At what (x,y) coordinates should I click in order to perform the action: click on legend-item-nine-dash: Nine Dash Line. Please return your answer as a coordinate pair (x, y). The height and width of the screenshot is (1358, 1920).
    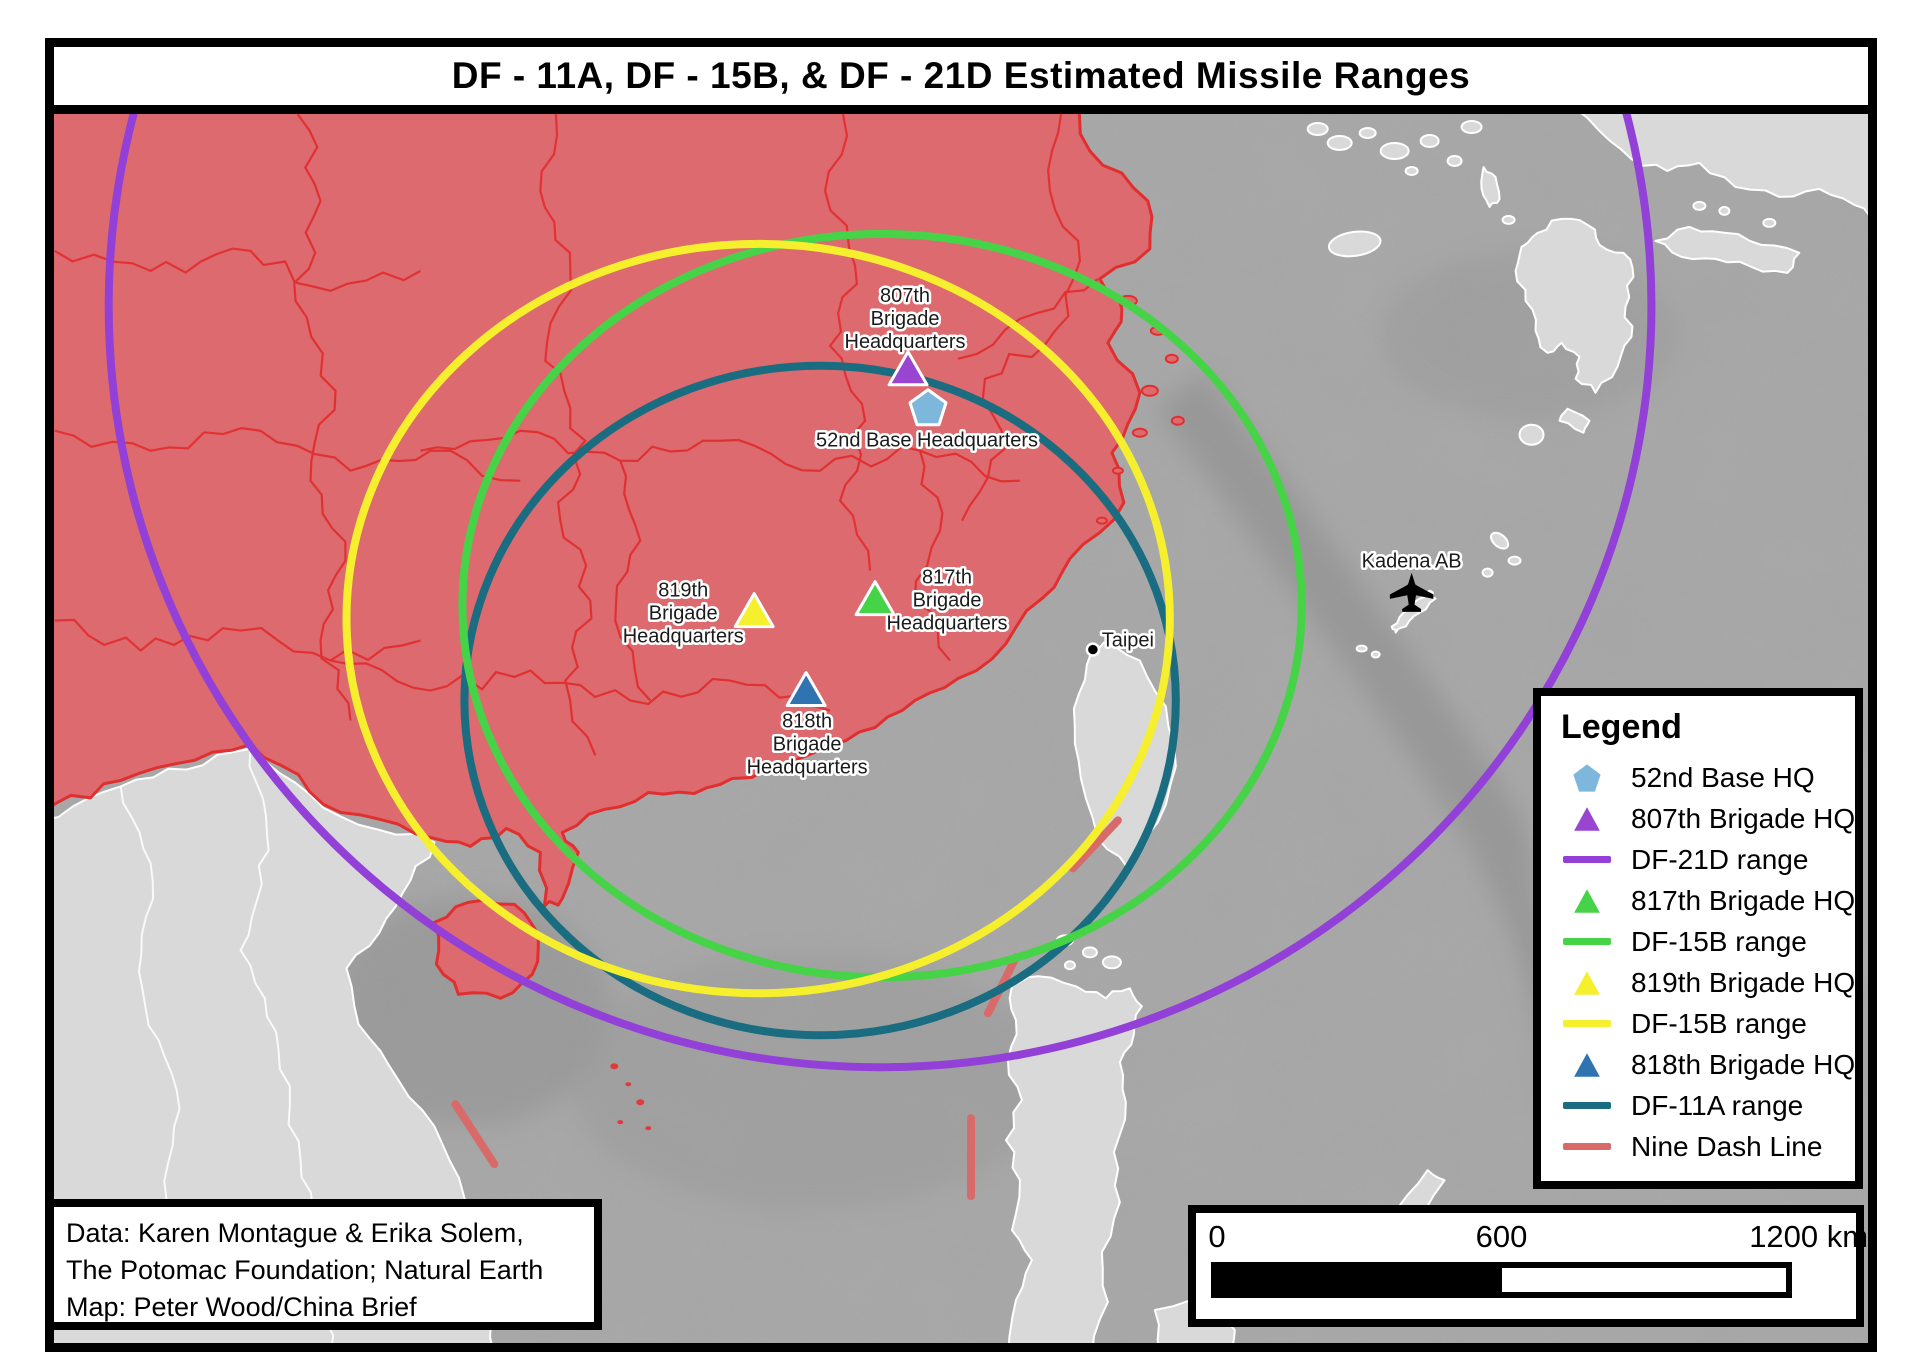
    Looking at the image, I should click on (1706, 1146).